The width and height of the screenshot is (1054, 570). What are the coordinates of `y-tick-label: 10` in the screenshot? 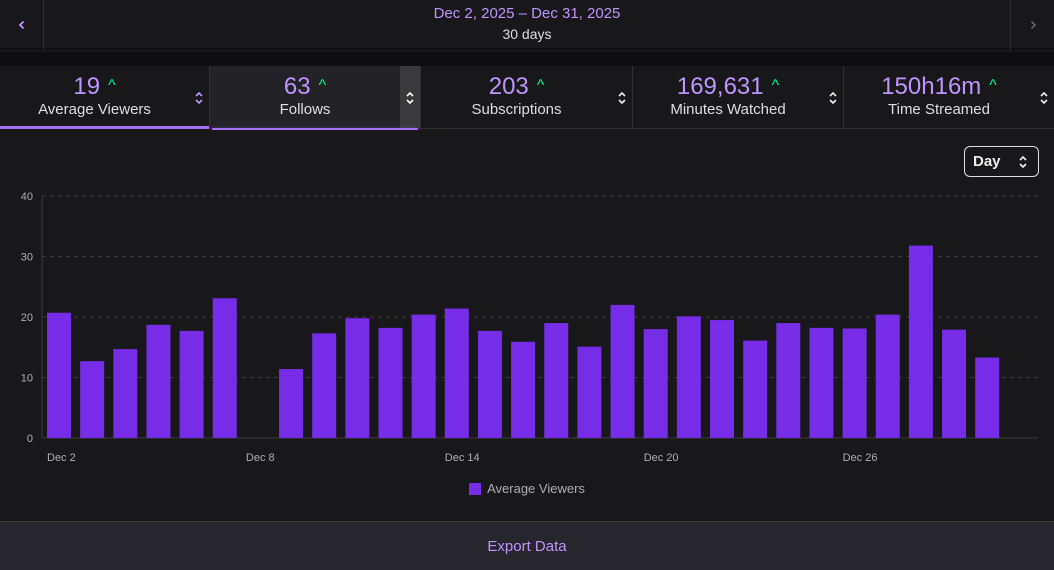 It's located at (27, 379).